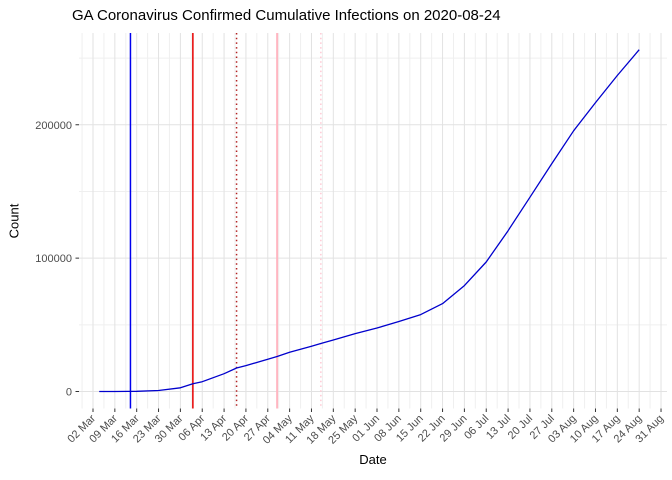 The height and width of the screenshot is (480, 672). What do you see at coordinates (69, 393) in the screenshot?
I see `y-tick-label: 0` at bounding box center [69, 393].